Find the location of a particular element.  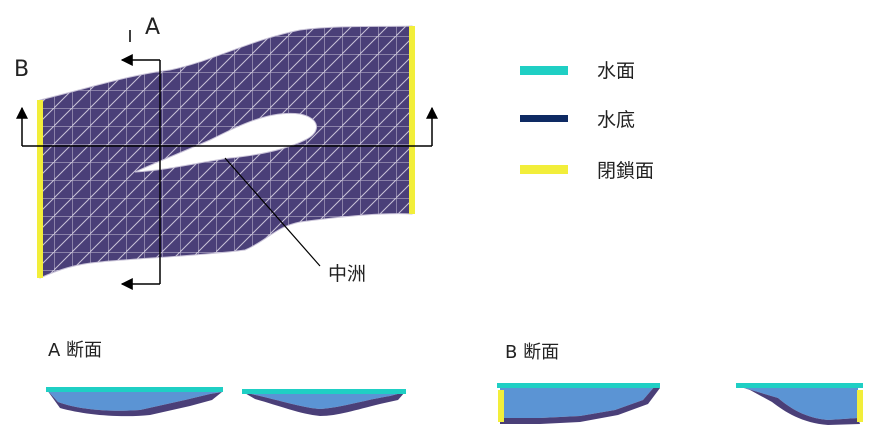

section-a-marker: A is located at coordinates (152, 27).